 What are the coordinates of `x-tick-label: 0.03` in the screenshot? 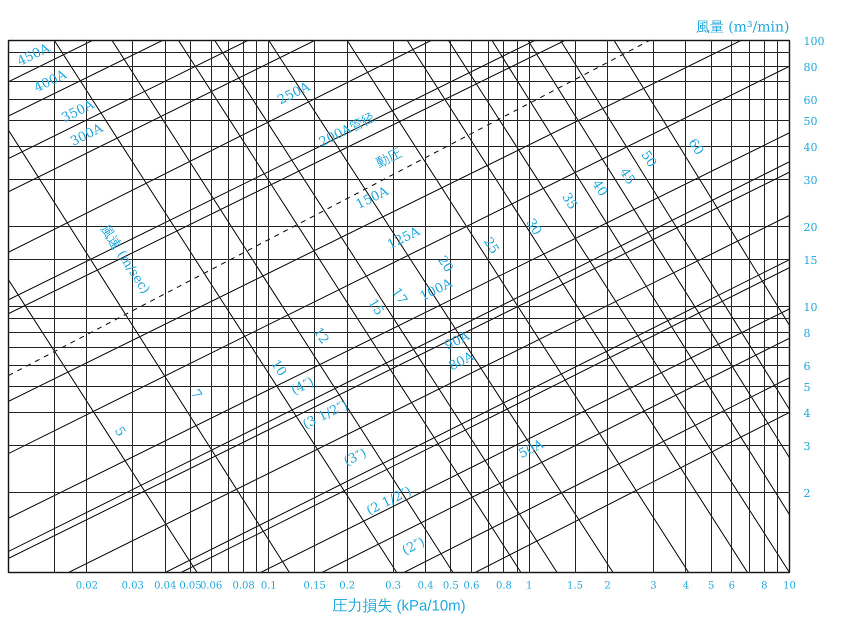 It's located at (133, 586).